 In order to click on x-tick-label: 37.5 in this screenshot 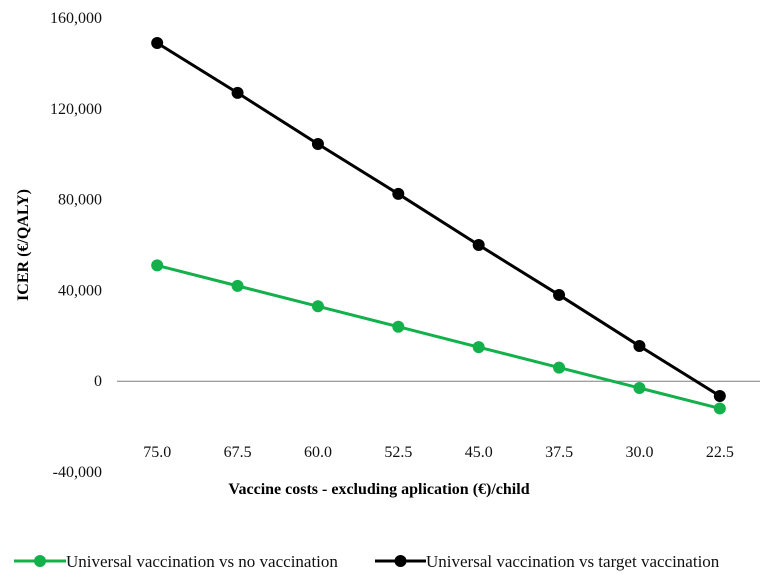, I will do `click(559, 452)`.